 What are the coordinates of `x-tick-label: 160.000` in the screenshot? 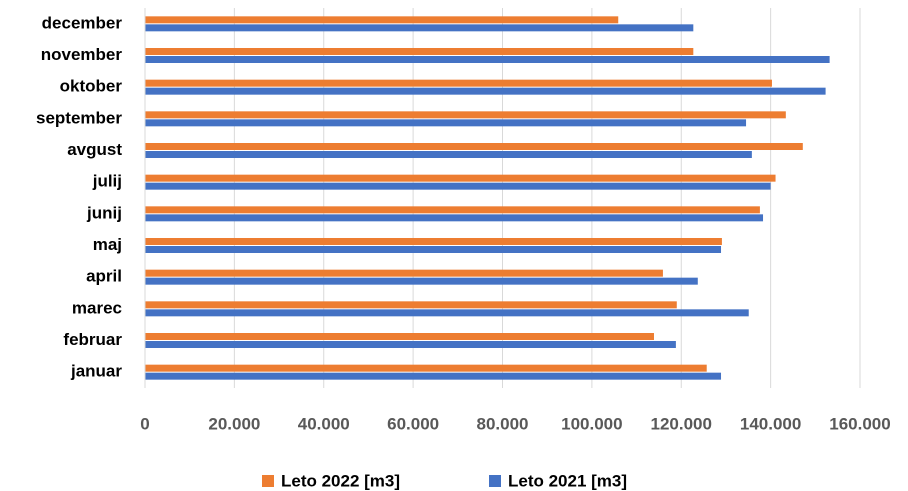 It's located at (859, 423).